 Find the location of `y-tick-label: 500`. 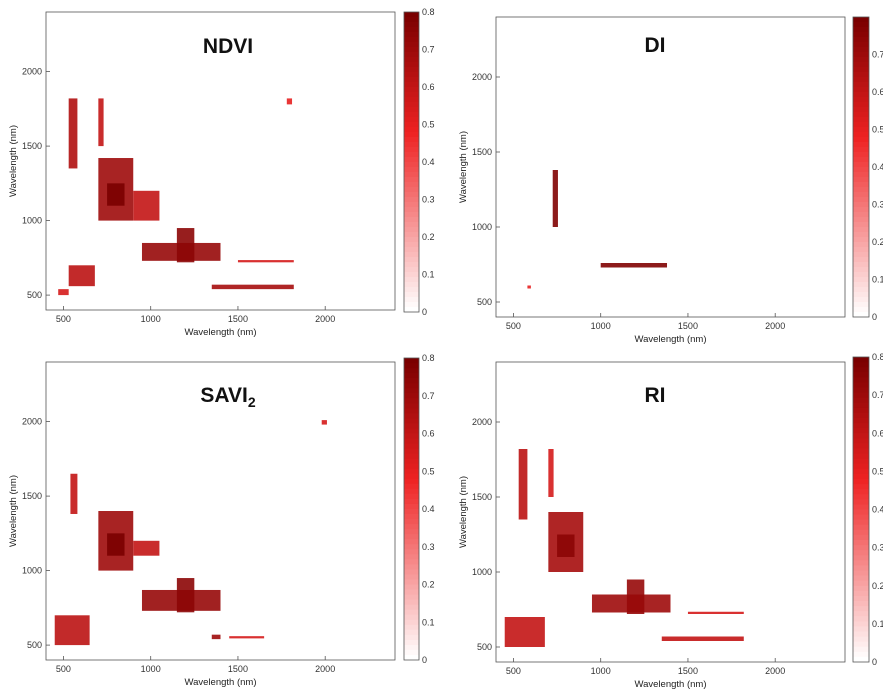

y-tick-label: 500 is located at coordinates (484, 647).